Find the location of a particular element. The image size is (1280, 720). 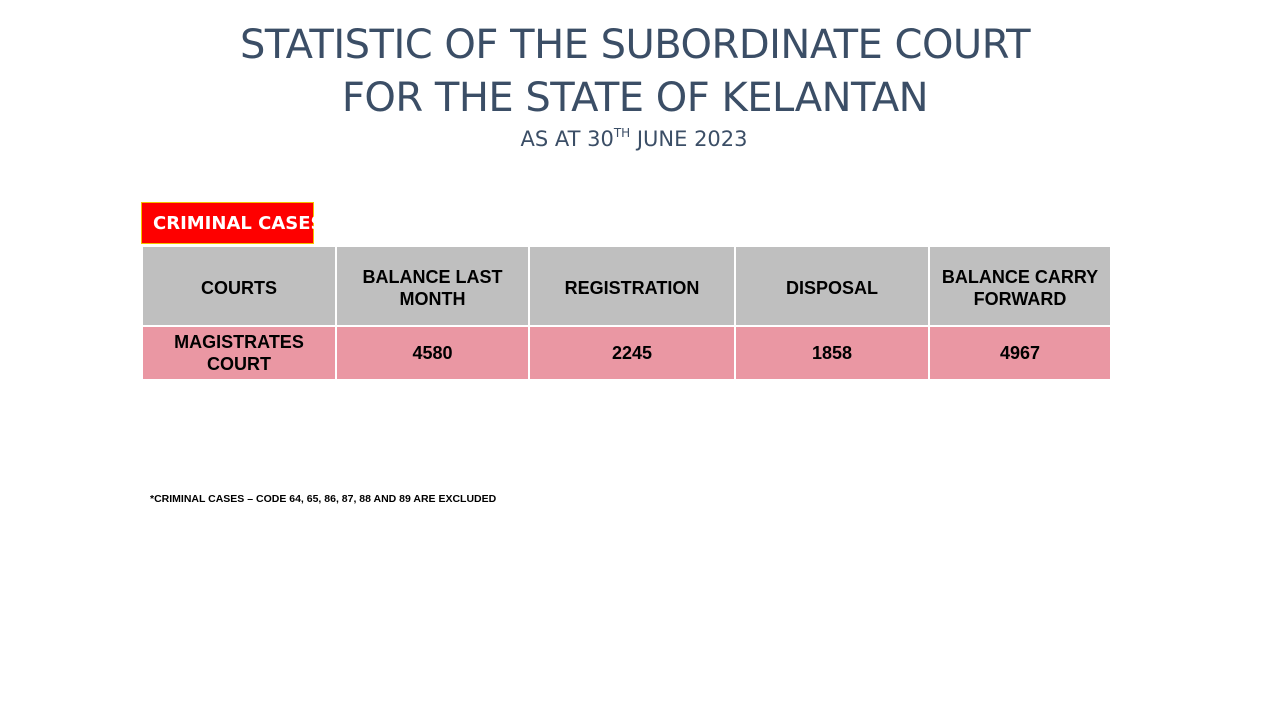

page-subtitle: AS AT 30TH JUNE 2023 is located at coordinates (634, 138).